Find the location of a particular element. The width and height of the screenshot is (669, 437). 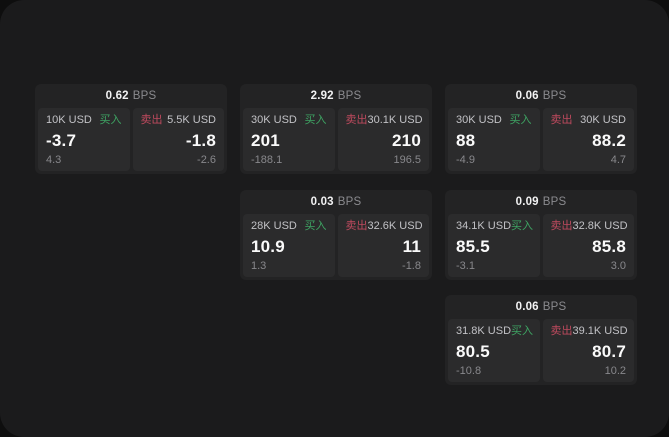

buy-tile: 10K USD 买入 -3.7 4.3 is located at coordinates (84, 139).